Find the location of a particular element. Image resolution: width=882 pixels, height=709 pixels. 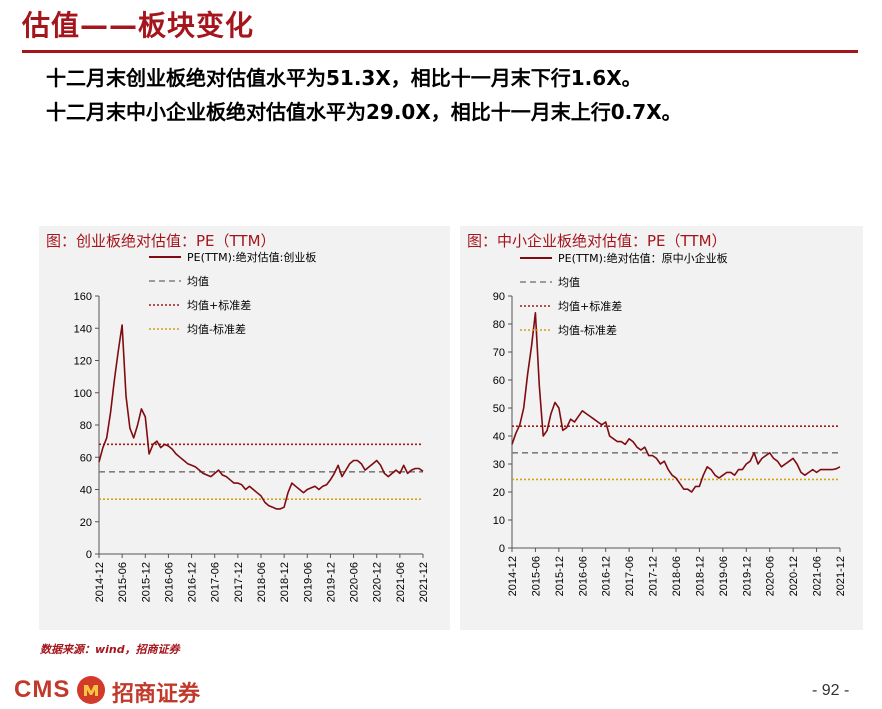

chart-title-sme: 图：中小企业板绝对估值：PE（TTM） is located at coordinates (597, 241).